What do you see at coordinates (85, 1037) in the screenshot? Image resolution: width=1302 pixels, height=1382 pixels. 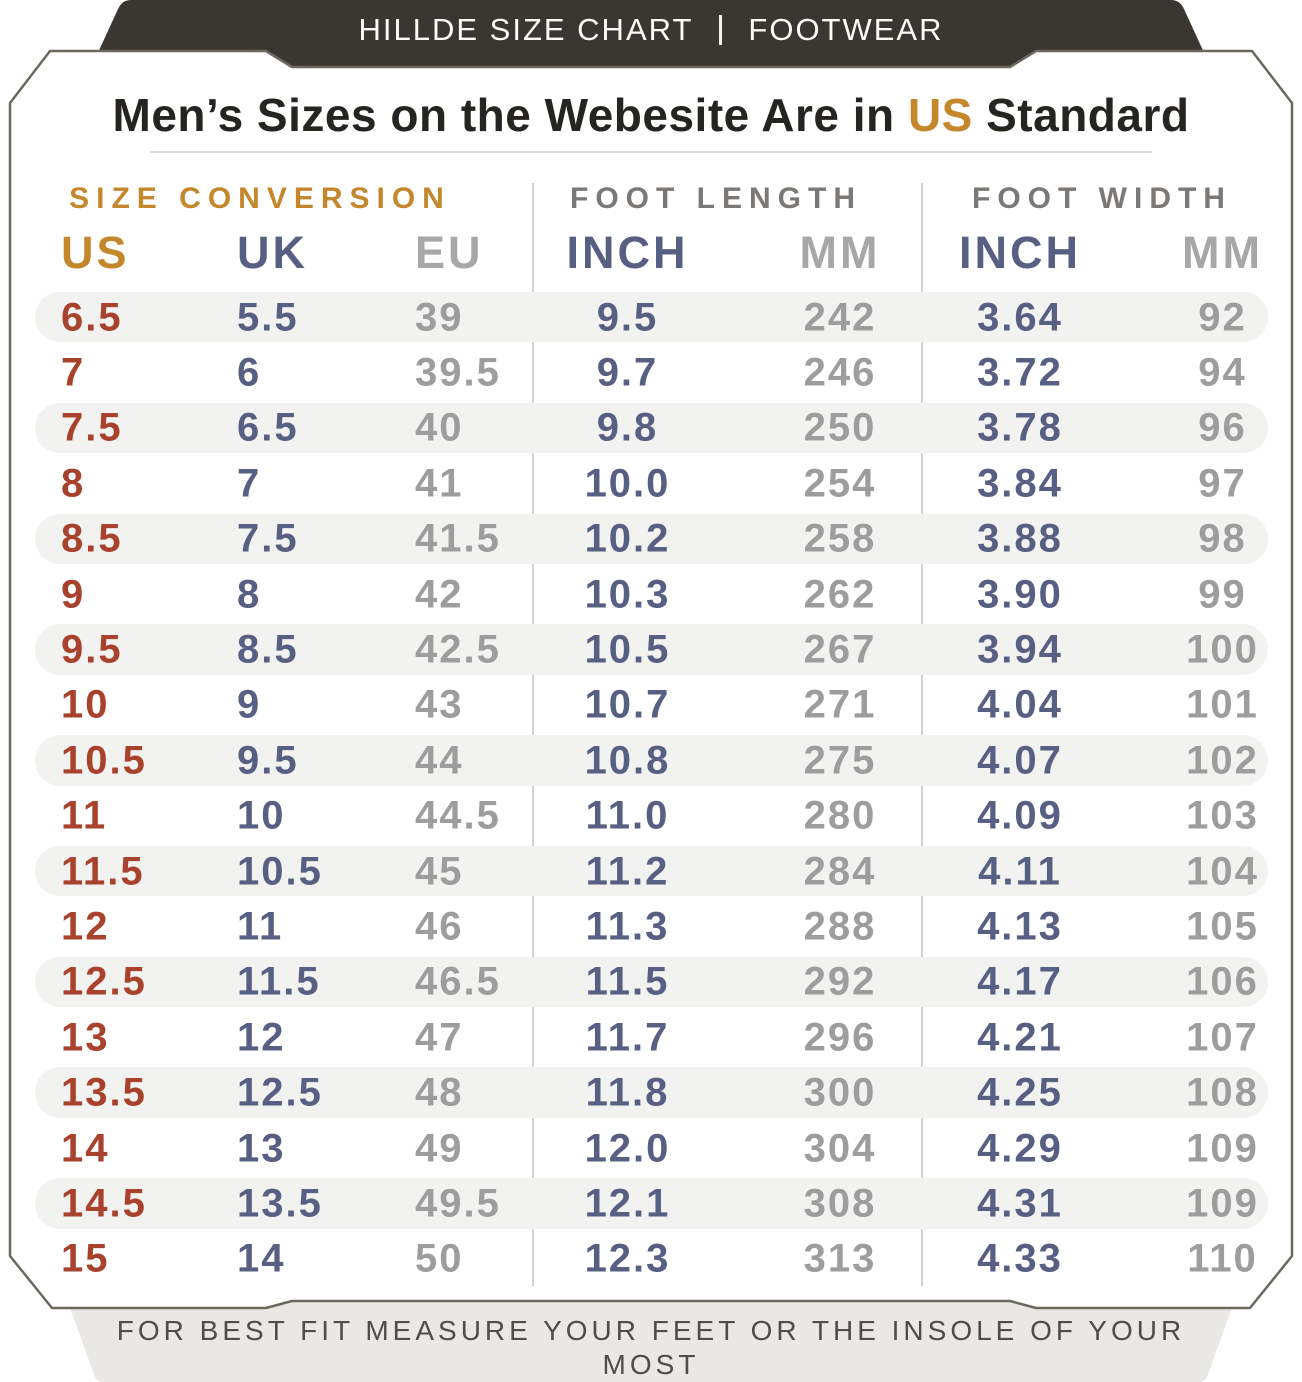 I see `table-cell: 13` at bounding box center [85, 1037].